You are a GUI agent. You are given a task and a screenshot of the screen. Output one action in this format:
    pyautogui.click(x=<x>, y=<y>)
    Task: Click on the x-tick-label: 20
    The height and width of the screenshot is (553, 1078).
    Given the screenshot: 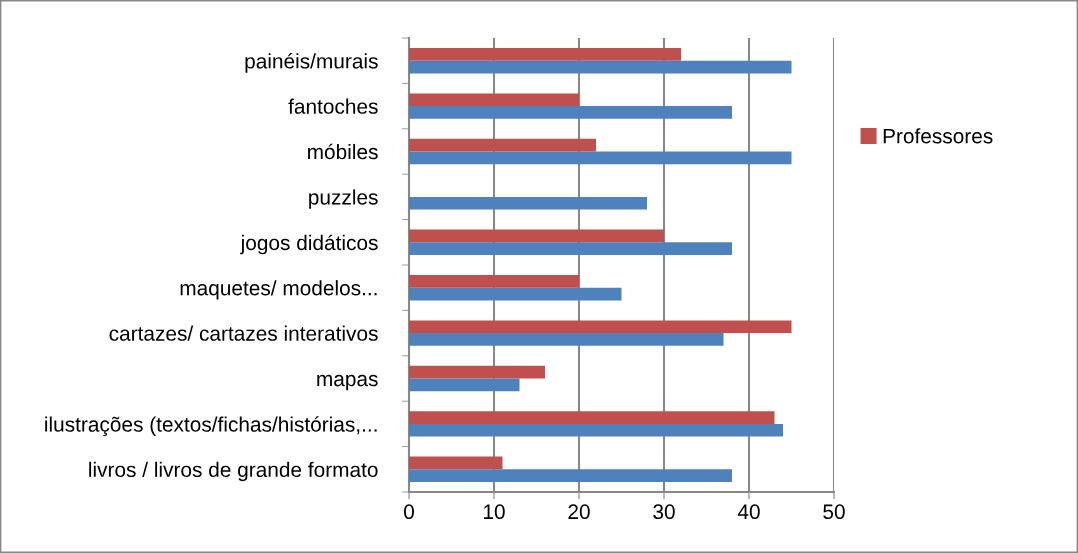 What is the action you would take?
    pyautogui.click(x=579, y=512)
    